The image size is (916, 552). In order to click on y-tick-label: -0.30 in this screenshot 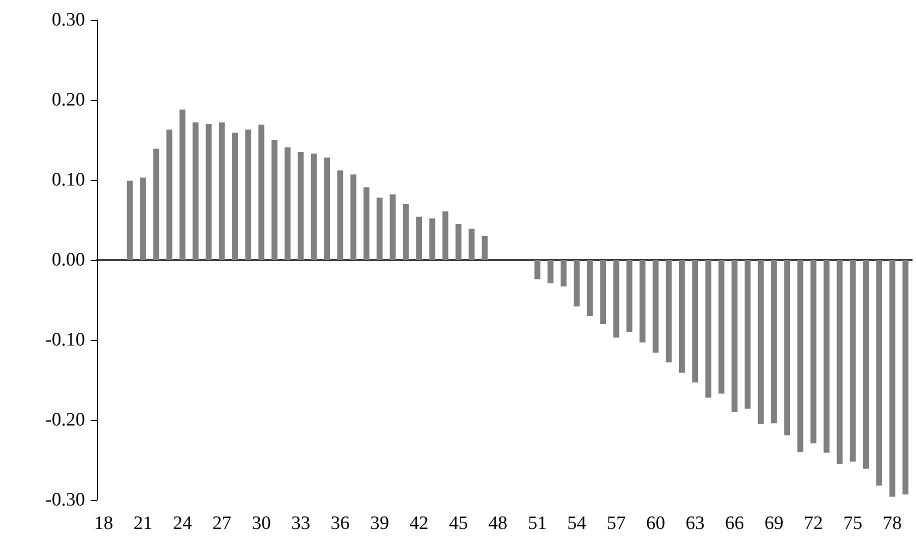, I will do `click(65, 500)`.